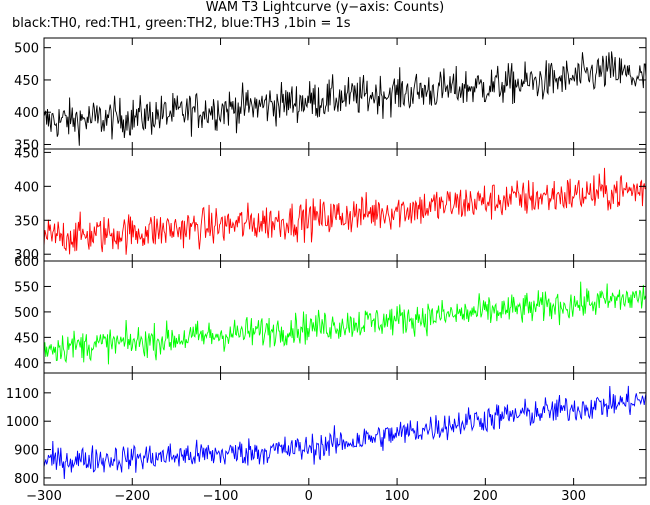  Describe the element at coordinates (485, 496) in the screenshot. I see `x-tick-label: 200` at that location.